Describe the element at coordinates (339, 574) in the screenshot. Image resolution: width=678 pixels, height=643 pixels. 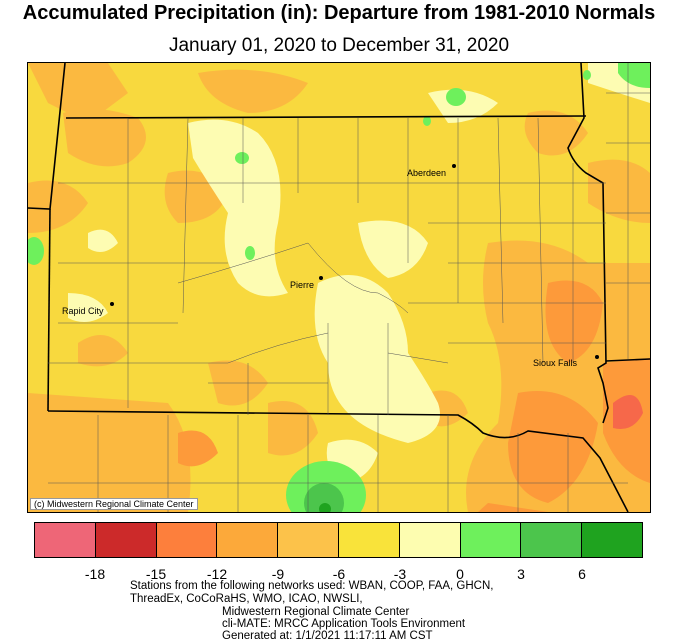
I see `legend-tick-label: -6` at that location.